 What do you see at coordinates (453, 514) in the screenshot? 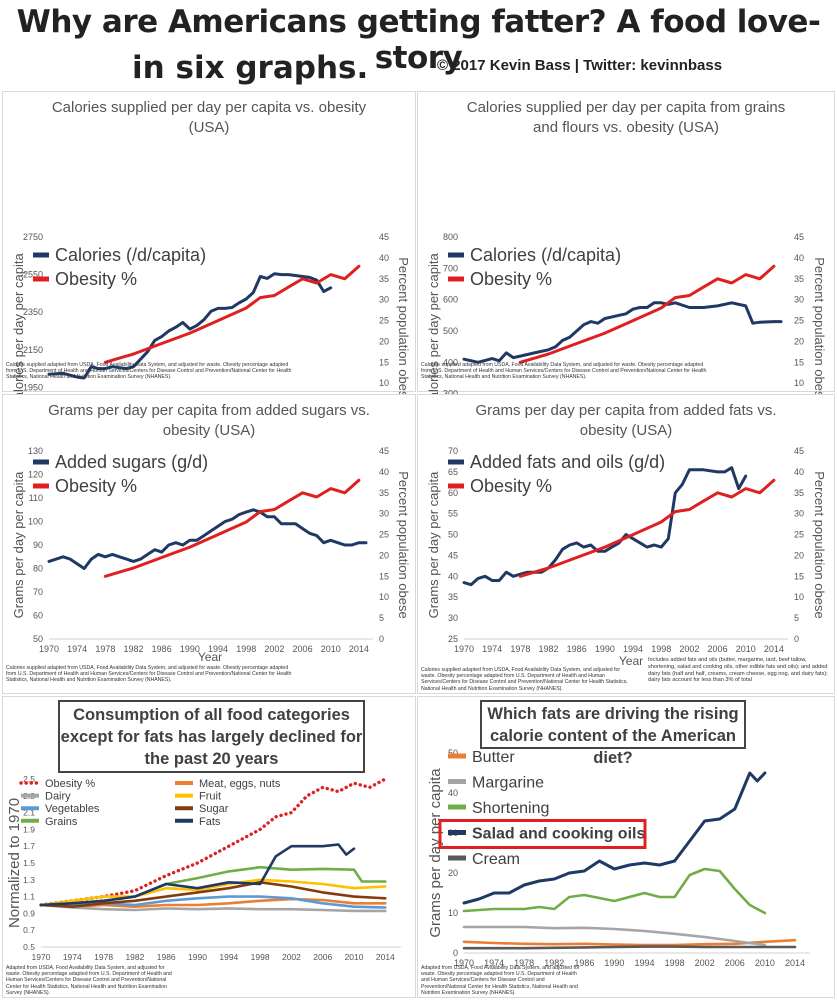
I see `y-tick-label: 55` at bounding box center [453, 514].